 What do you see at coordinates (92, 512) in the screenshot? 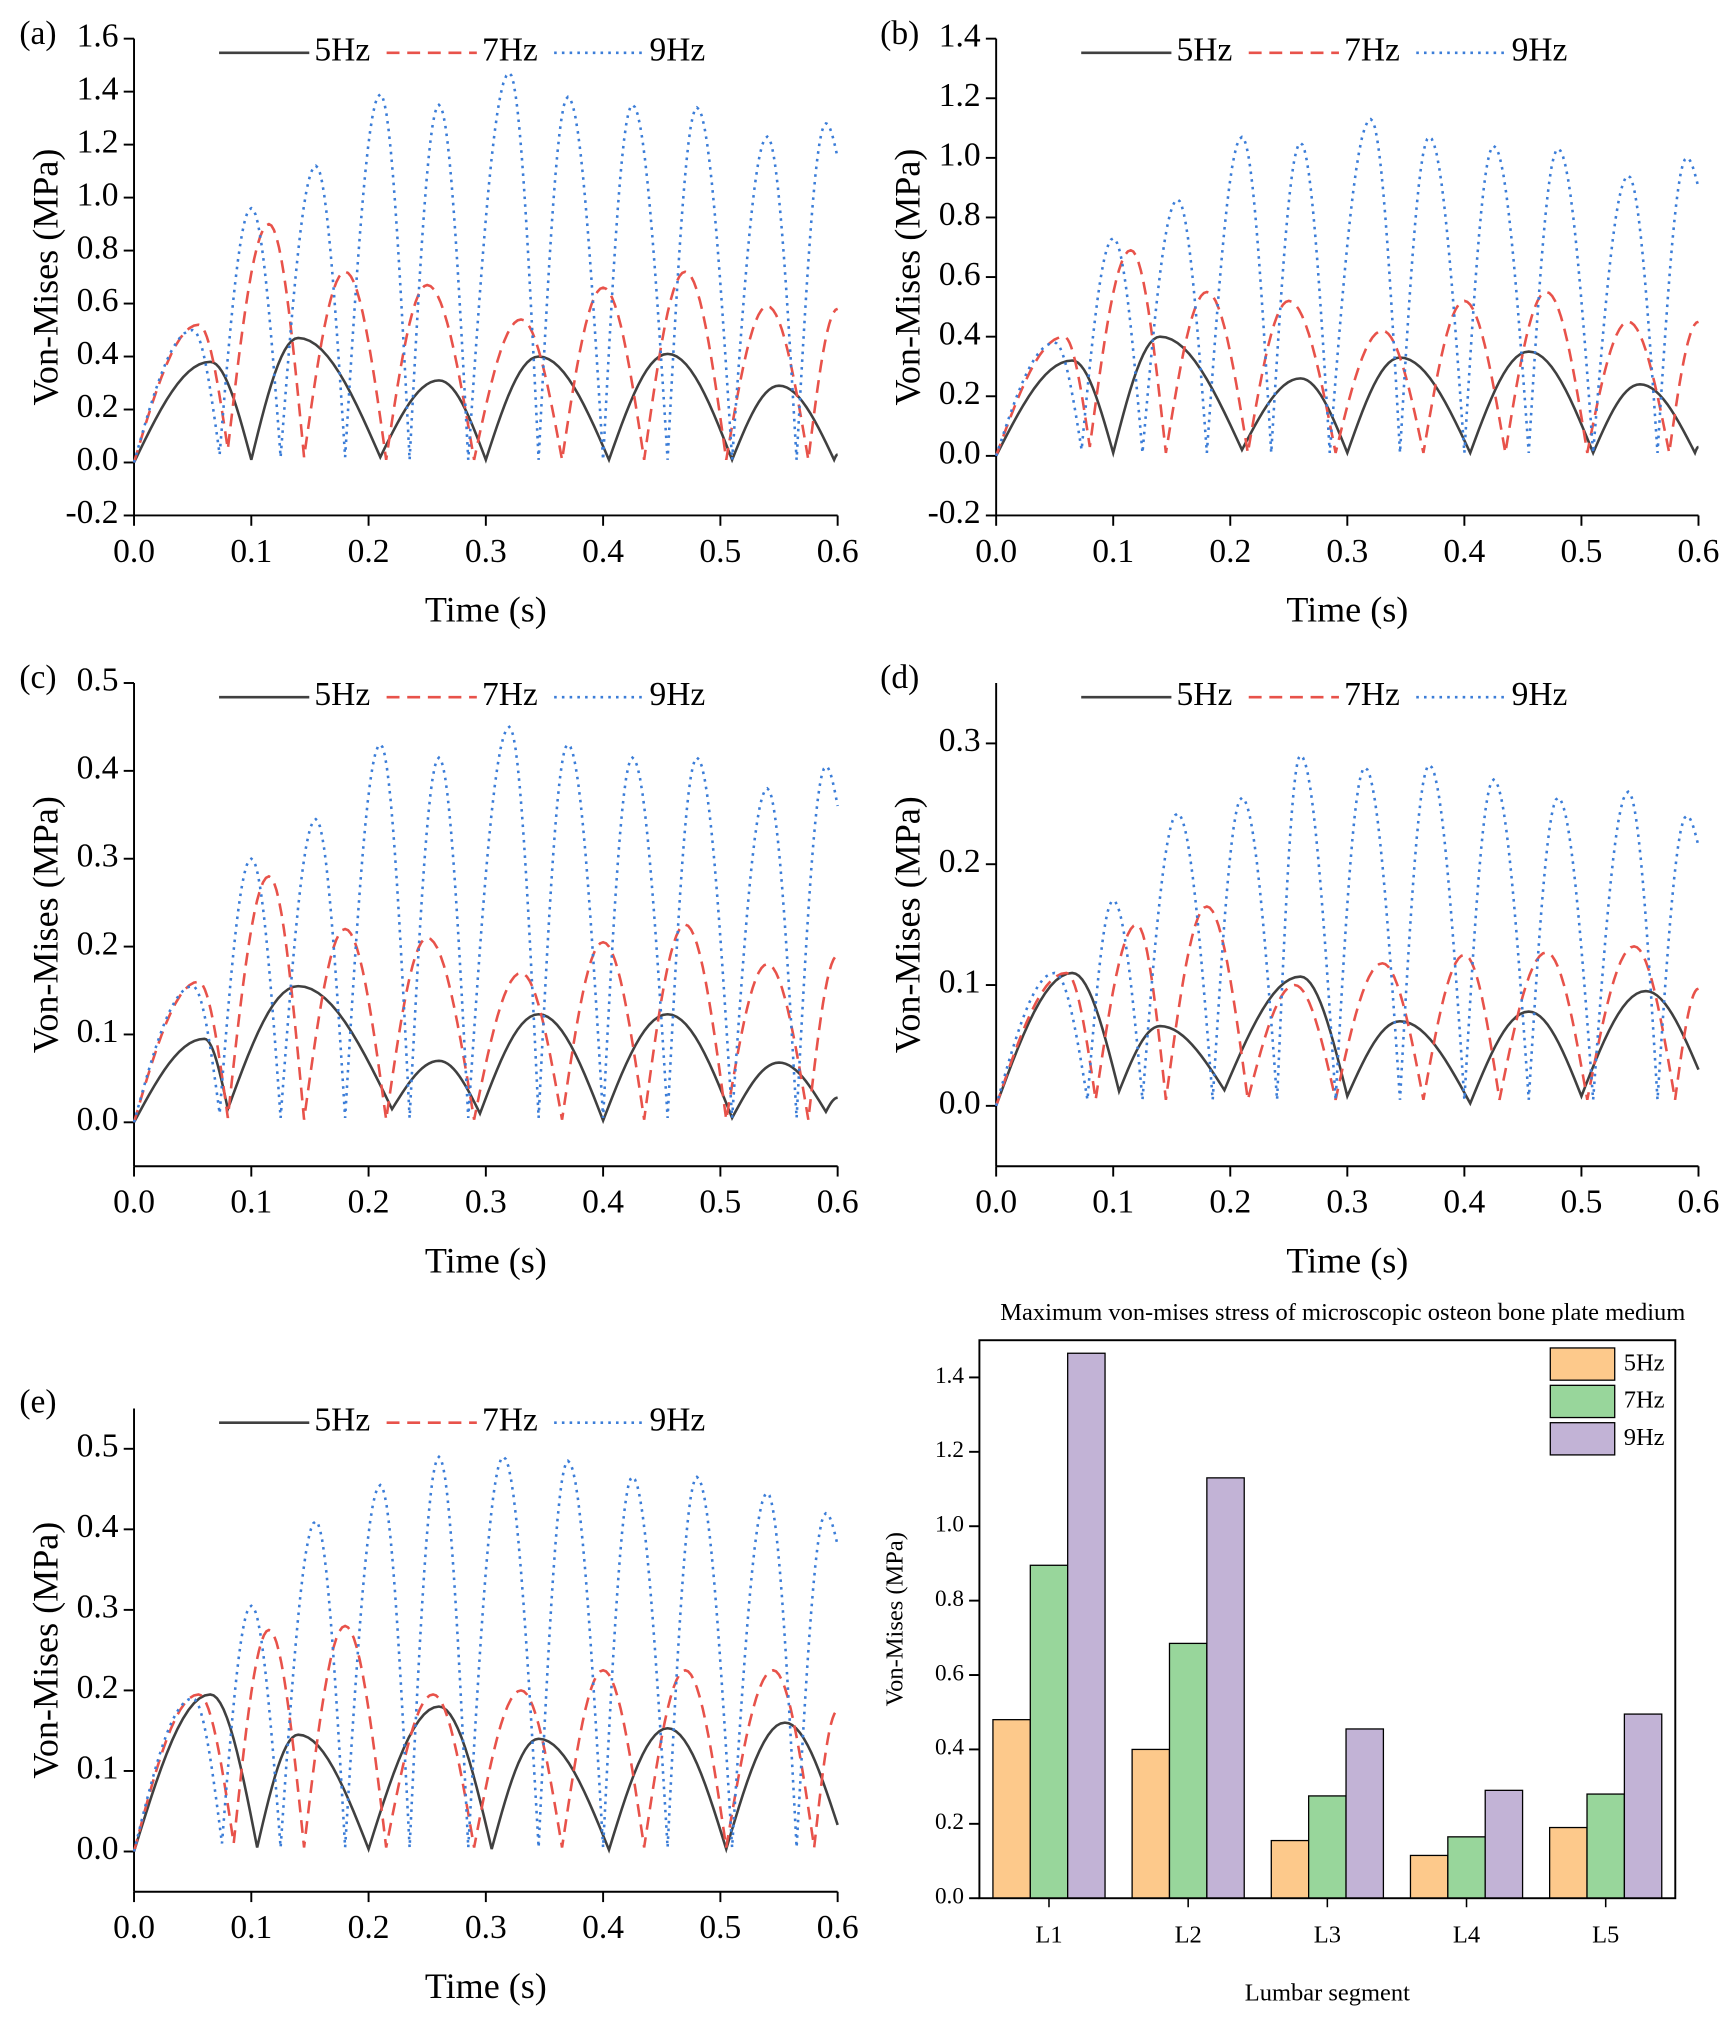
I see `y-tick-label: -0.2` at bounding box center [92, 512].